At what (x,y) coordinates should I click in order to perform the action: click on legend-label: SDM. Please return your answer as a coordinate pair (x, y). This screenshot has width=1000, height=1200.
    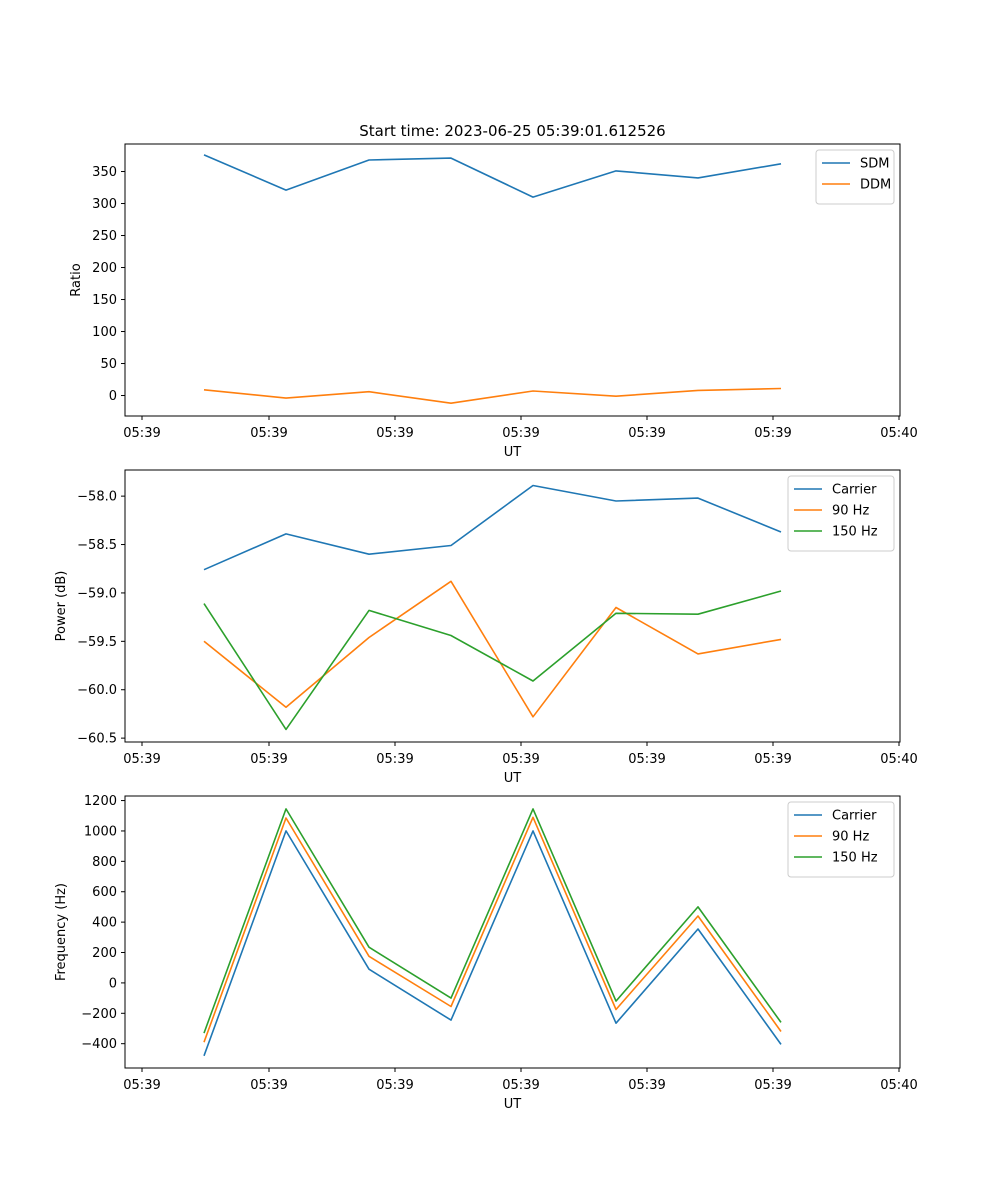
    Looking at the image, I should click on (874, 164).